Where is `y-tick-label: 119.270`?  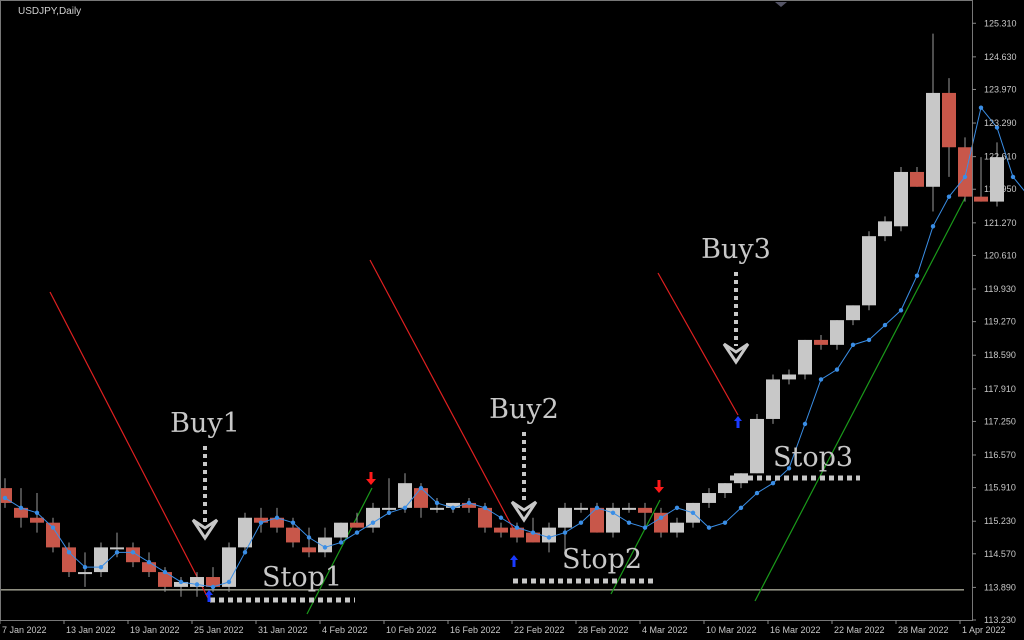
y-tick-label: 119.270 is located at coordinates (1000, 322).